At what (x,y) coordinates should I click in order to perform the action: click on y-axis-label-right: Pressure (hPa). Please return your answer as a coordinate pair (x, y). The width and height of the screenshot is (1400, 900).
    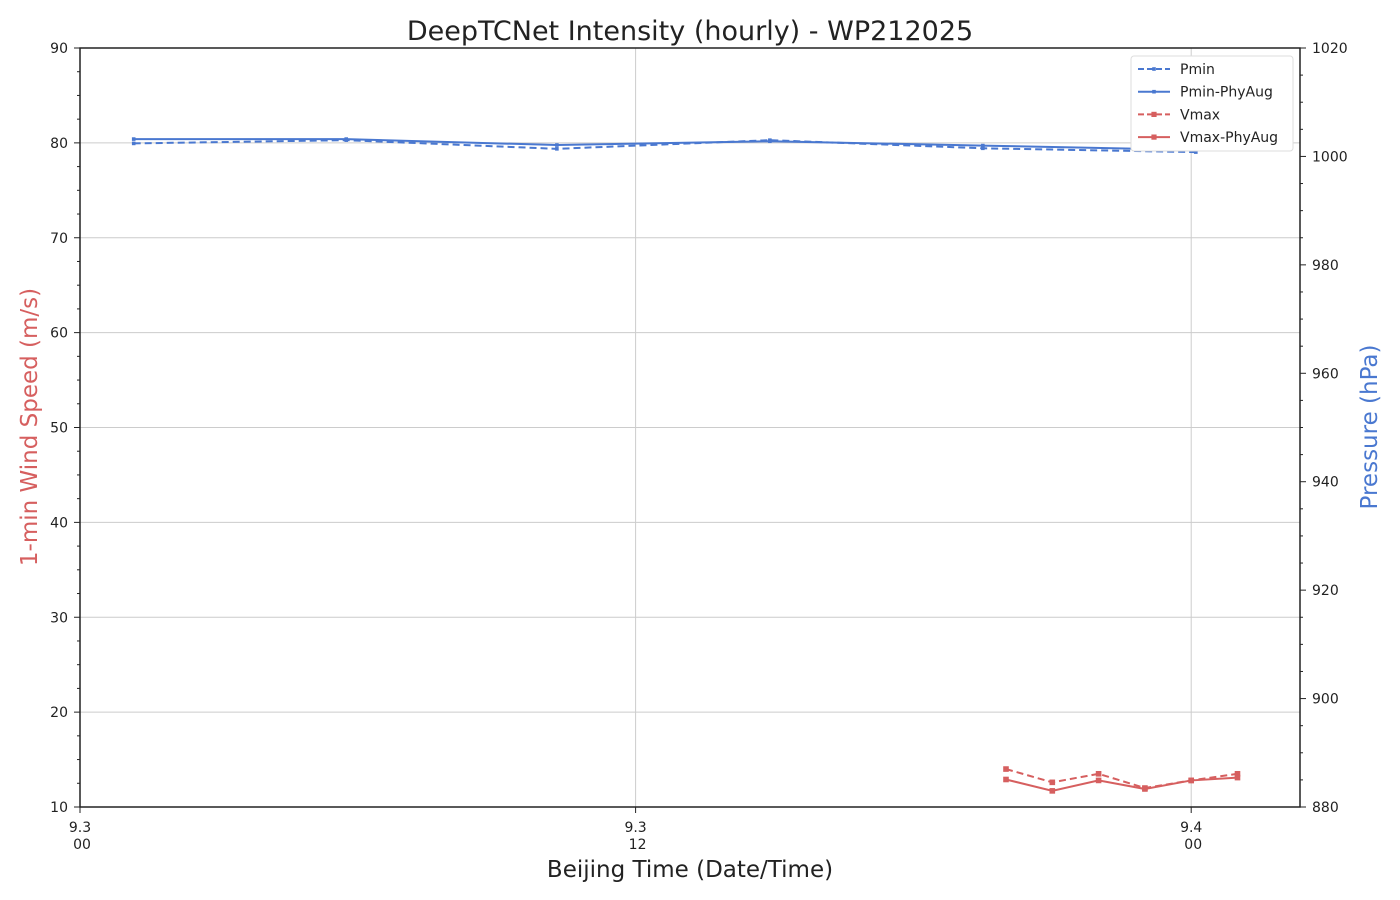
    Looking at the image, I should click on (1370, 427).